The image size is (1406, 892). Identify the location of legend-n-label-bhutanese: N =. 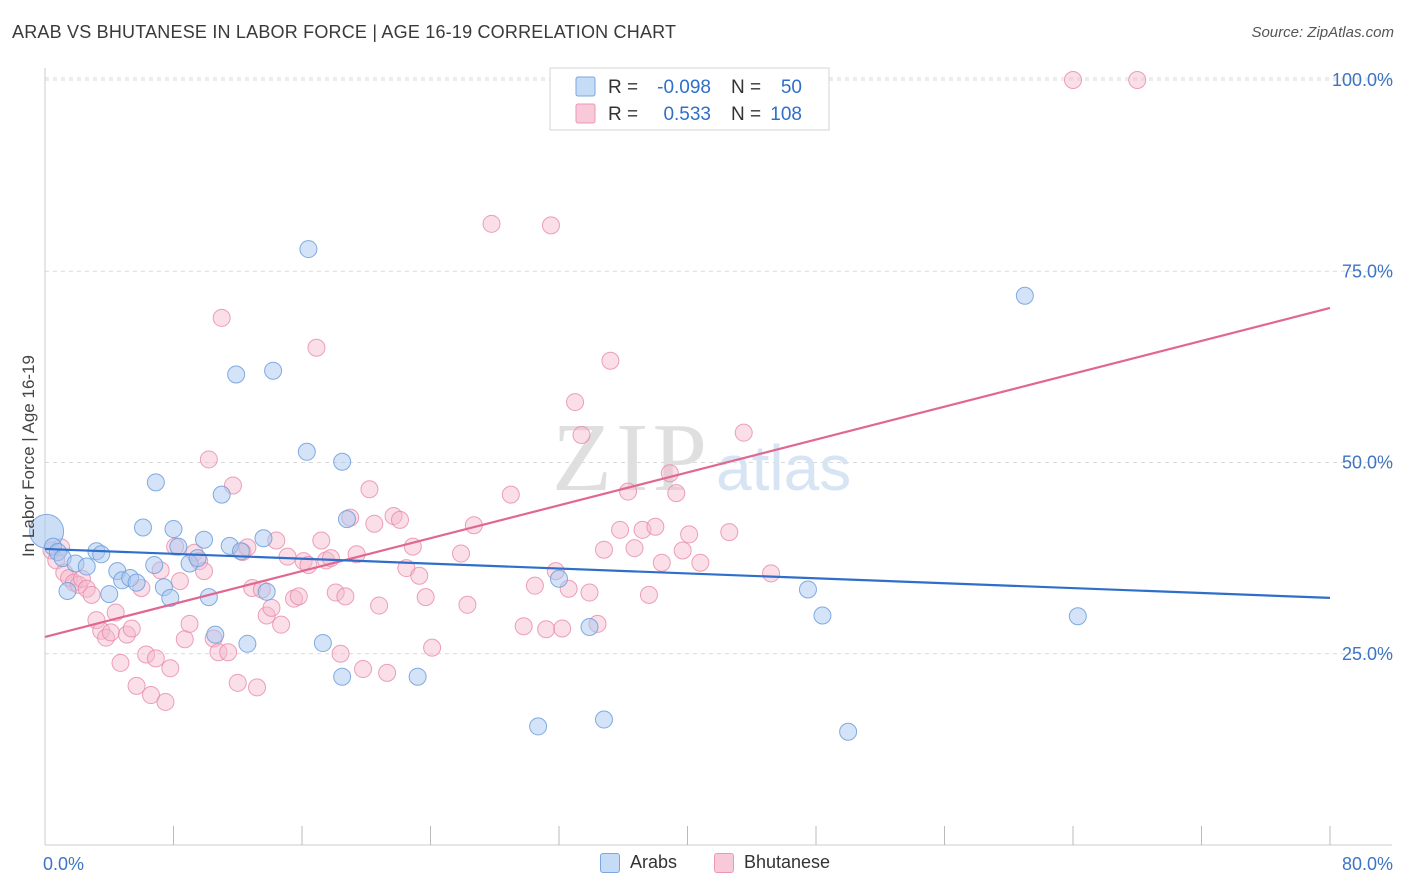
(746, 114).